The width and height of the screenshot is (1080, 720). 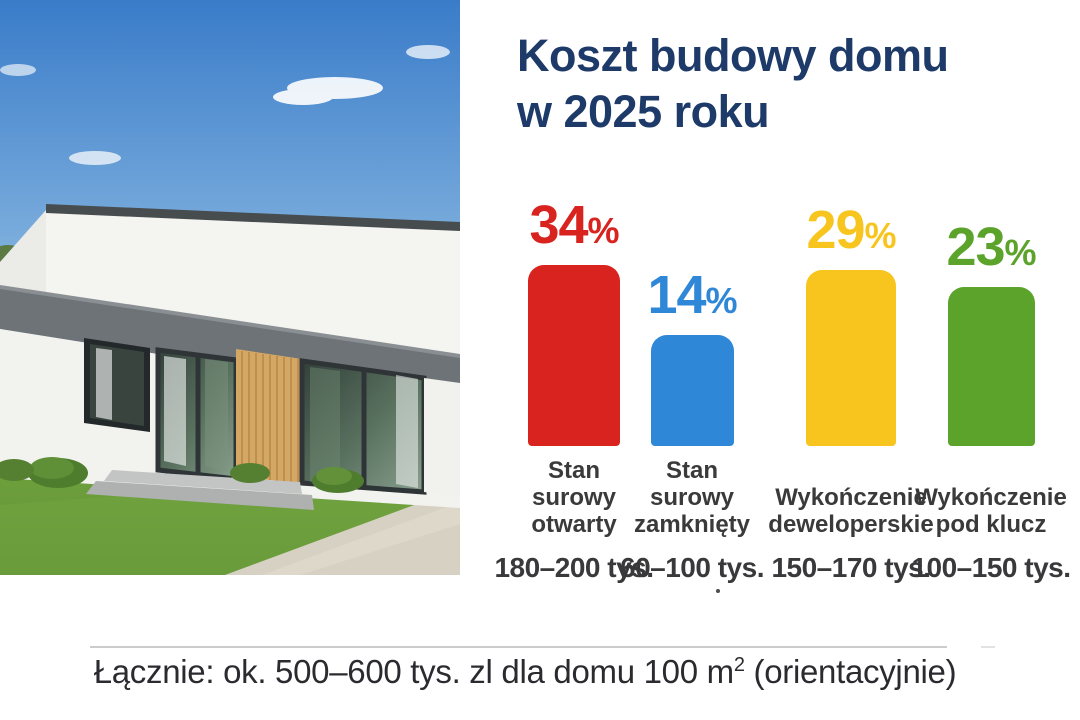 I want to click on curtain-left, so click(x=175, y=411).